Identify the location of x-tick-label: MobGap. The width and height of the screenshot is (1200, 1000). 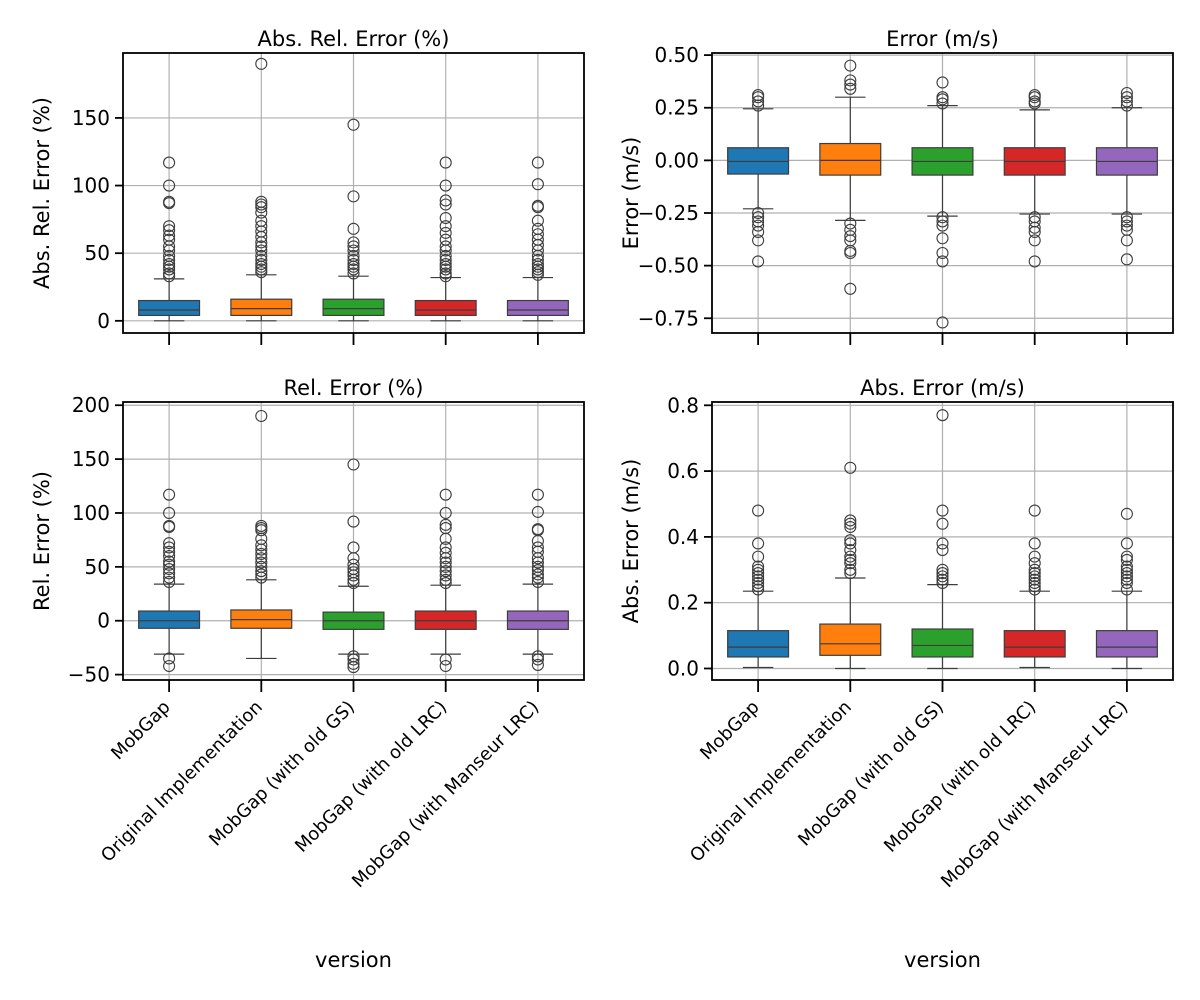
(729, 730).